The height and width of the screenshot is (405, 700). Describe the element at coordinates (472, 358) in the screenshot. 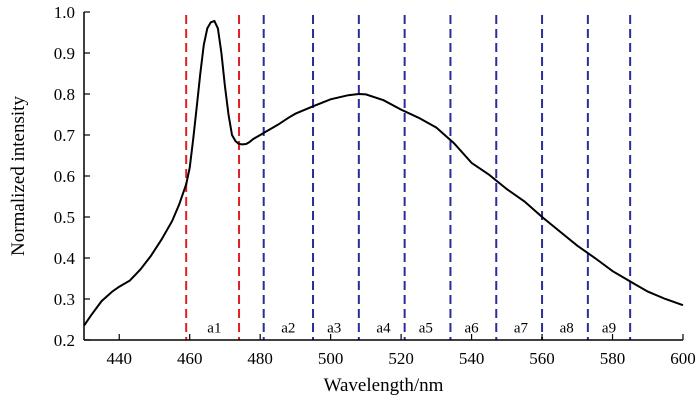

I see `x-tick-label: 540` at that location.